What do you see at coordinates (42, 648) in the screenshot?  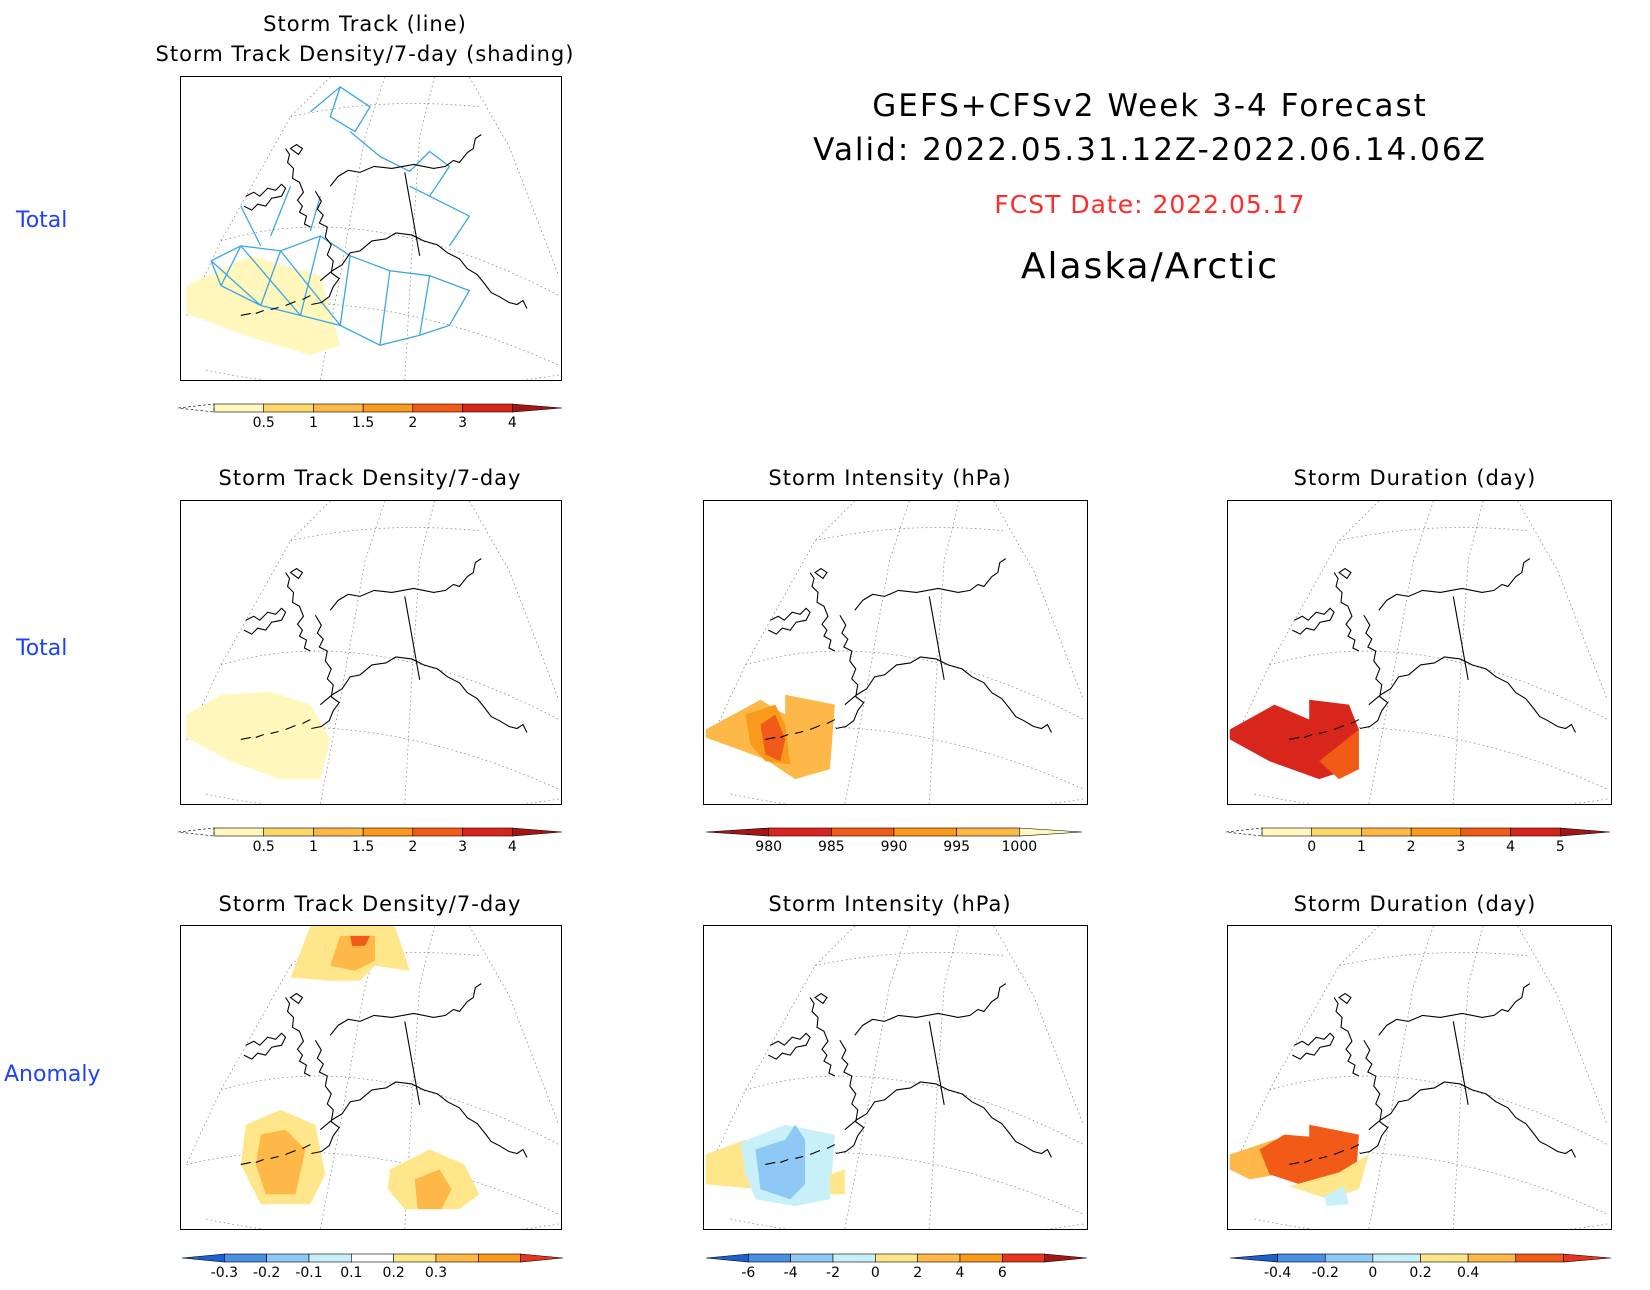 I see `row-label-total-middle: Total` at bounding box center [42, 648].